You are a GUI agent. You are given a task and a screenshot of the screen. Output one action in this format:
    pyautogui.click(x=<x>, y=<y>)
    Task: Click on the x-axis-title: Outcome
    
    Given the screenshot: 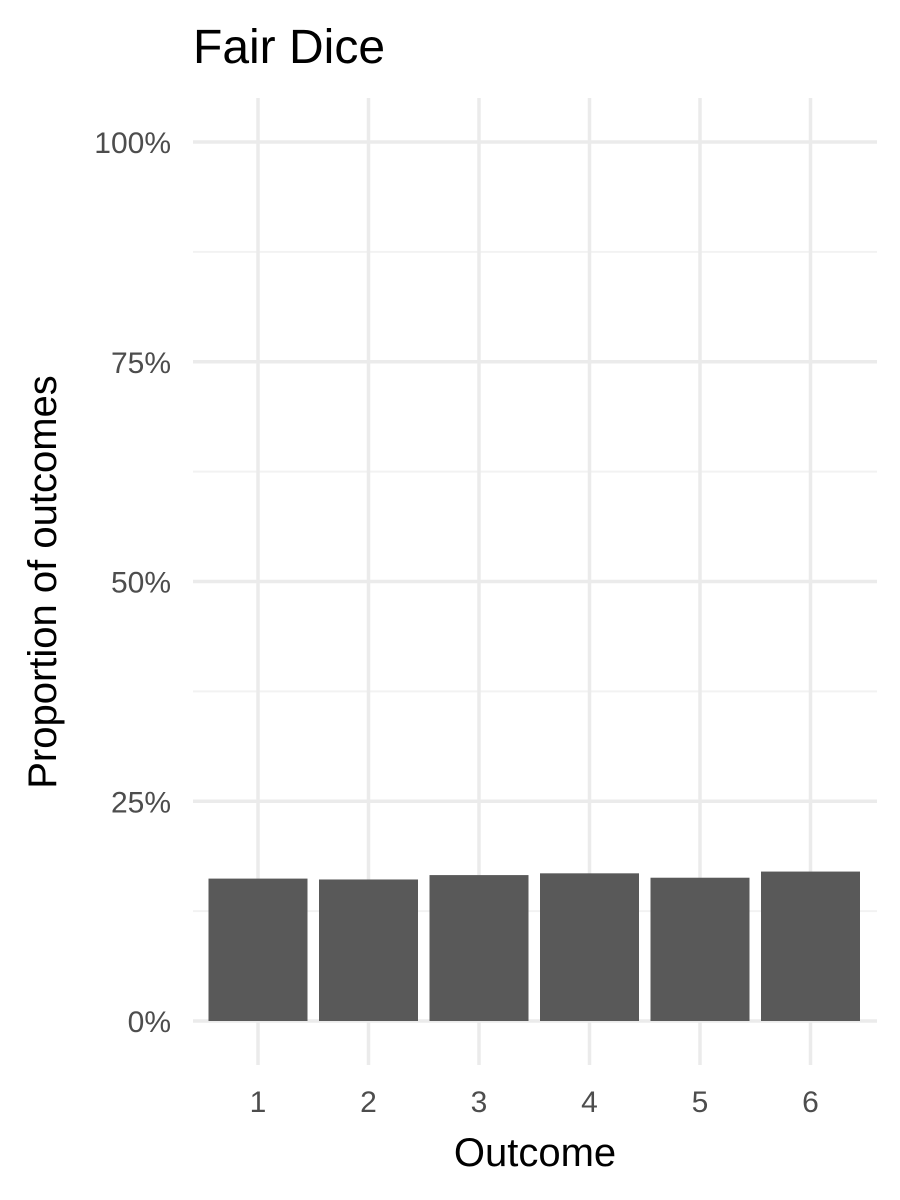 What is the action you would take?
    pyautogui.click(x=535, y=1153)
    